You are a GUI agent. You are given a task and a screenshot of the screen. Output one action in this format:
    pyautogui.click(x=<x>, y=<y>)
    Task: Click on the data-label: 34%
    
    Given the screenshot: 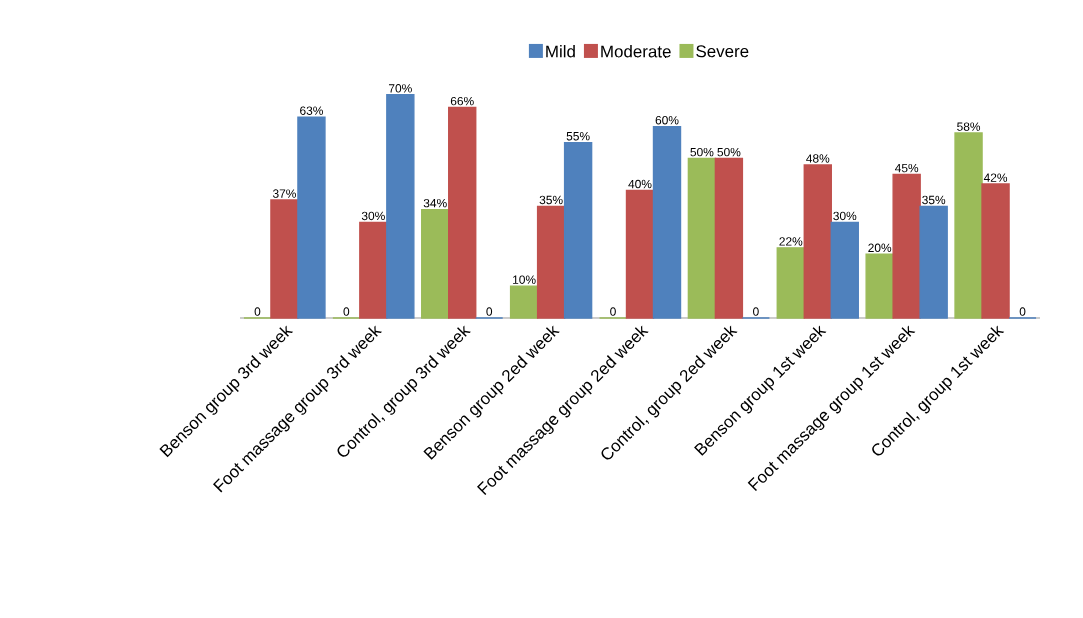 What is the action you would take?
    pyautogui.click(x=435, y=203)
    